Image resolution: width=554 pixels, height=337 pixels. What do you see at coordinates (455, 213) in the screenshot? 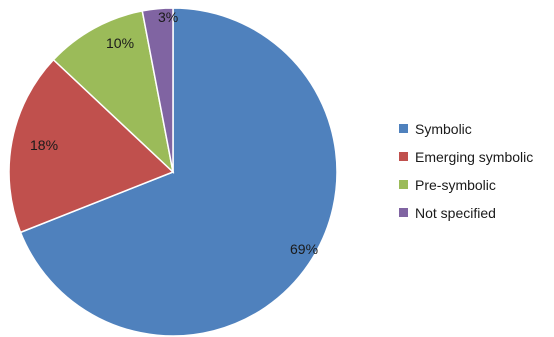
I see `legend-label-not-specified: Not specified` at bounding box center [455, 213].